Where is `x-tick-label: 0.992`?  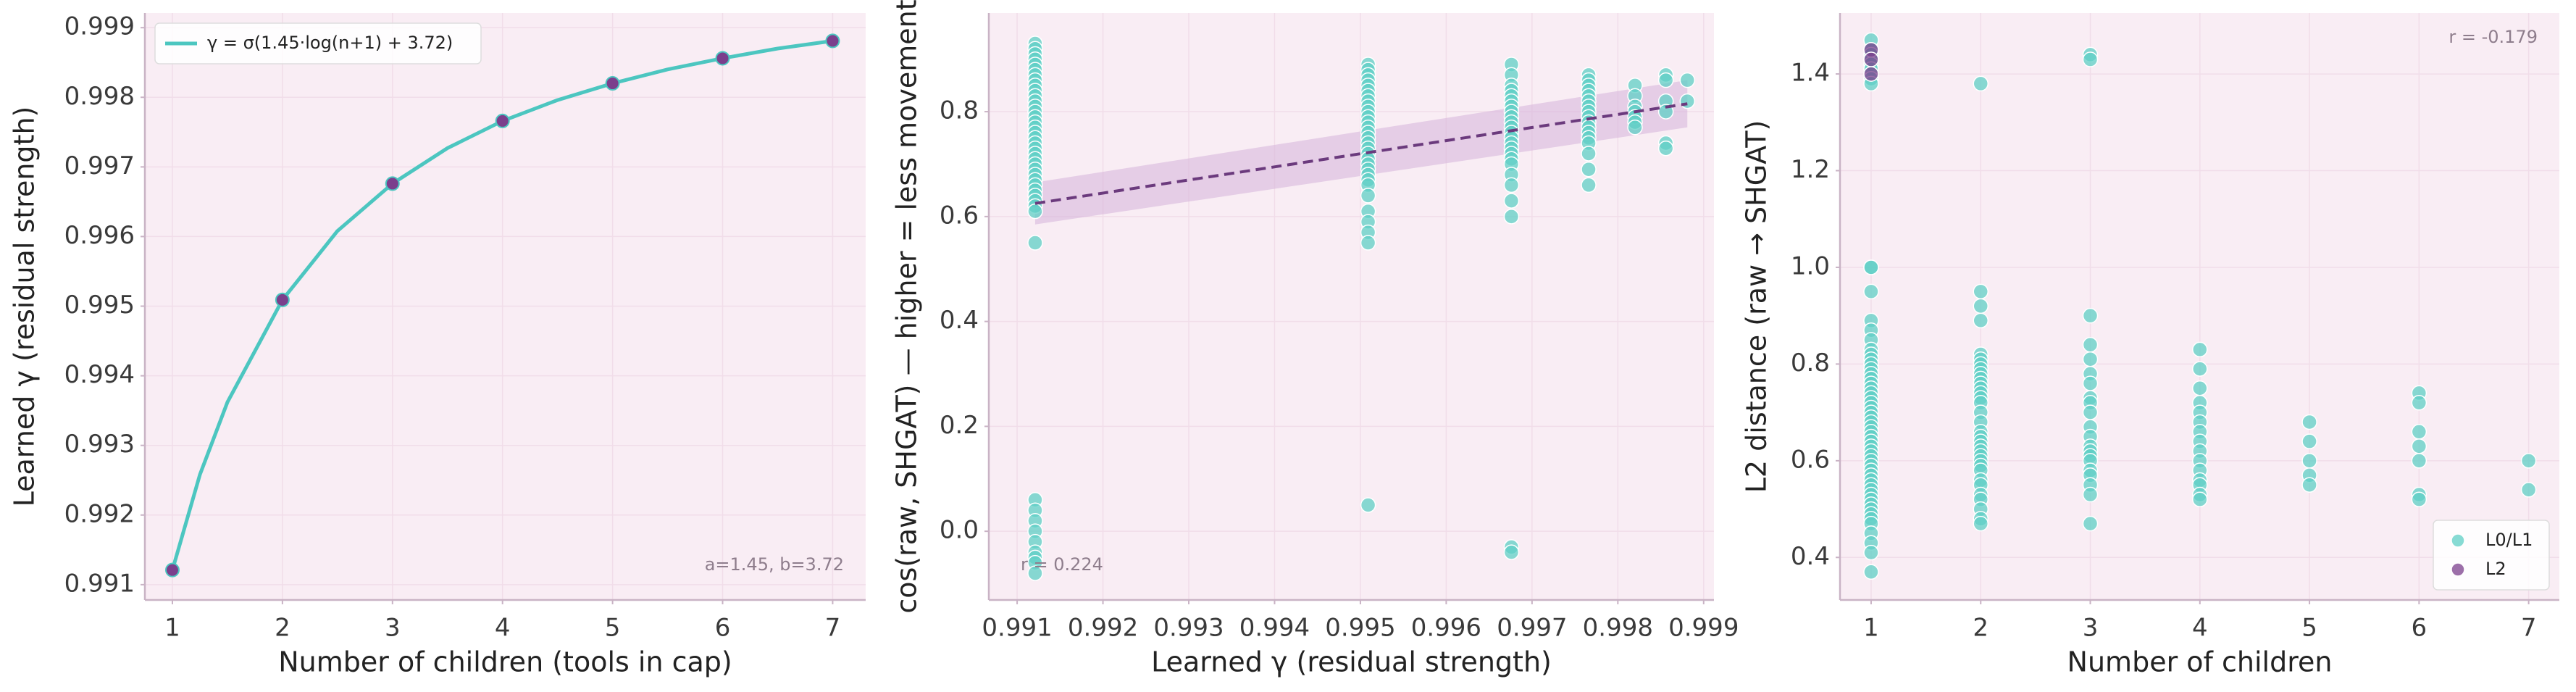 x-tick-label: 0.992 is located at coordinates (1103, 628).